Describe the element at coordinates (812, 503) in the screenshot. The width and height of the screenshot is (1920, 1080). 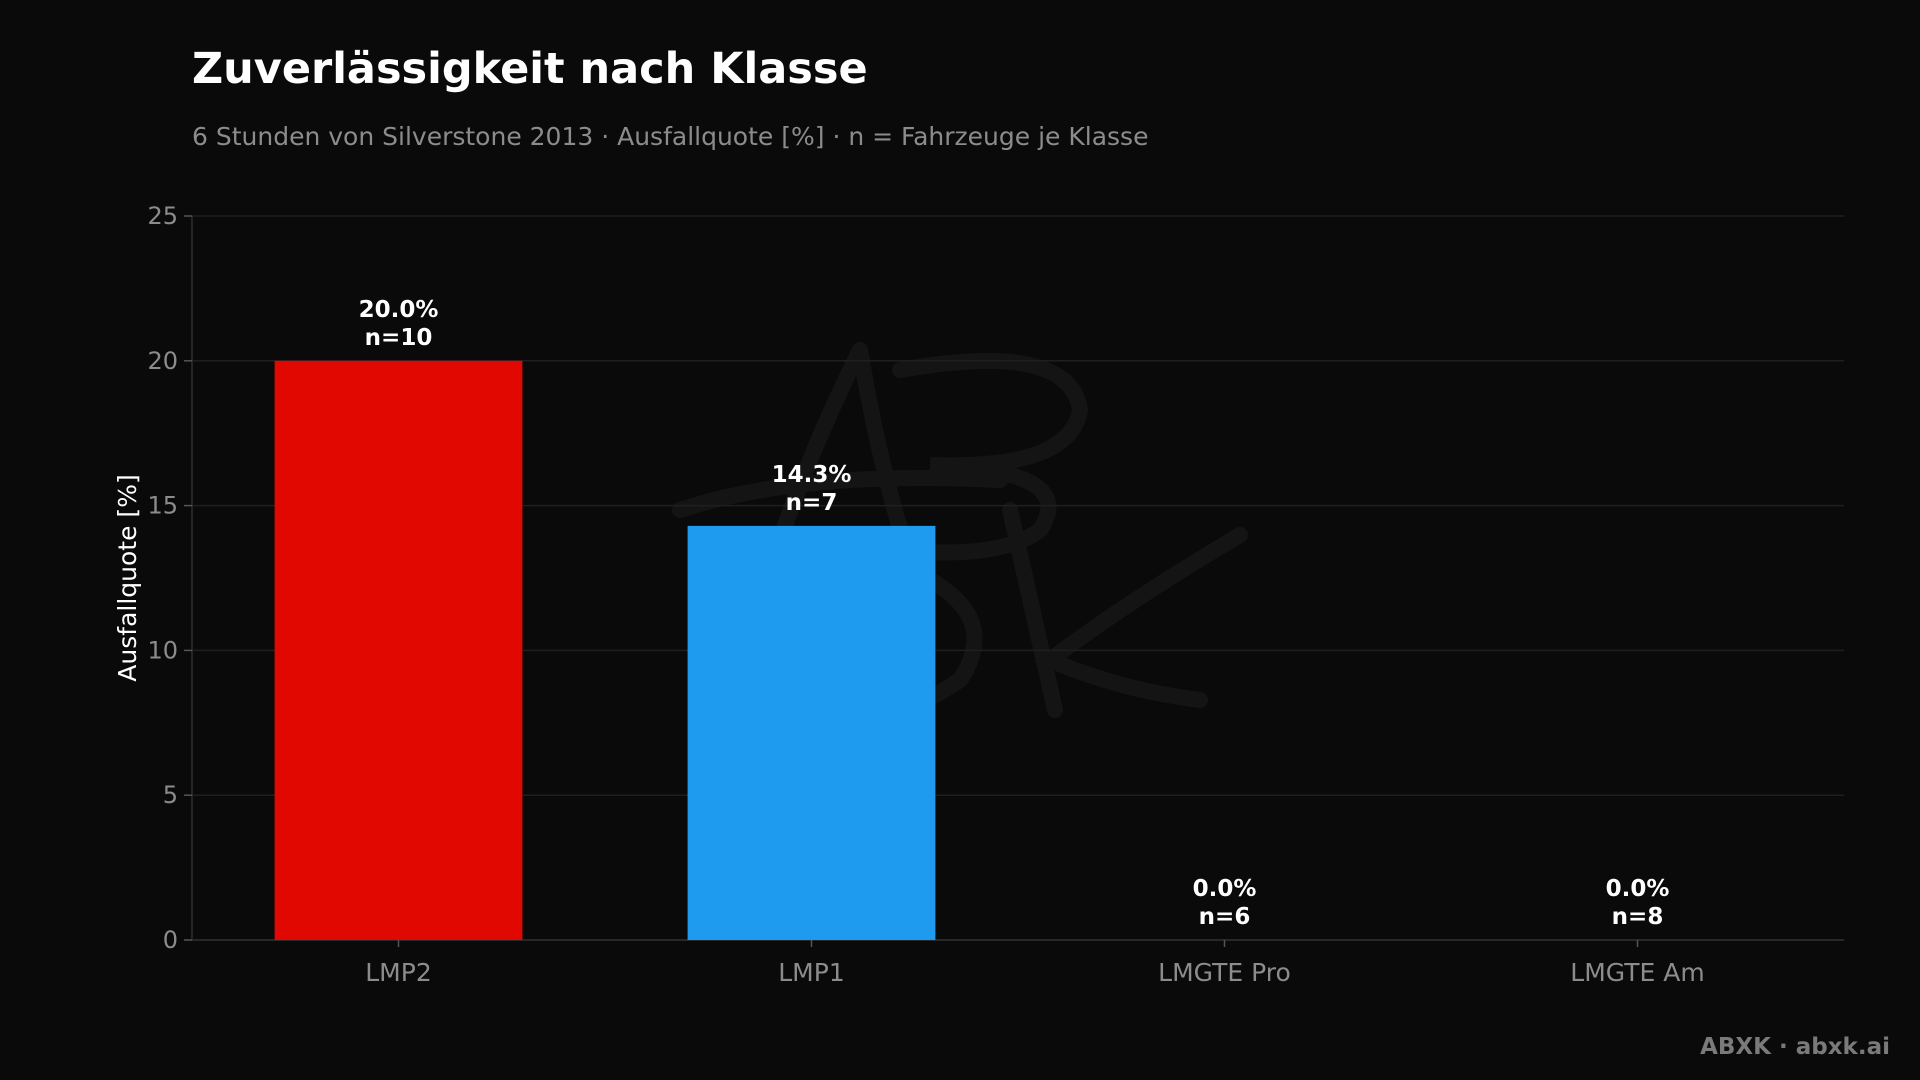
I see `count-label: n=7` at that location.